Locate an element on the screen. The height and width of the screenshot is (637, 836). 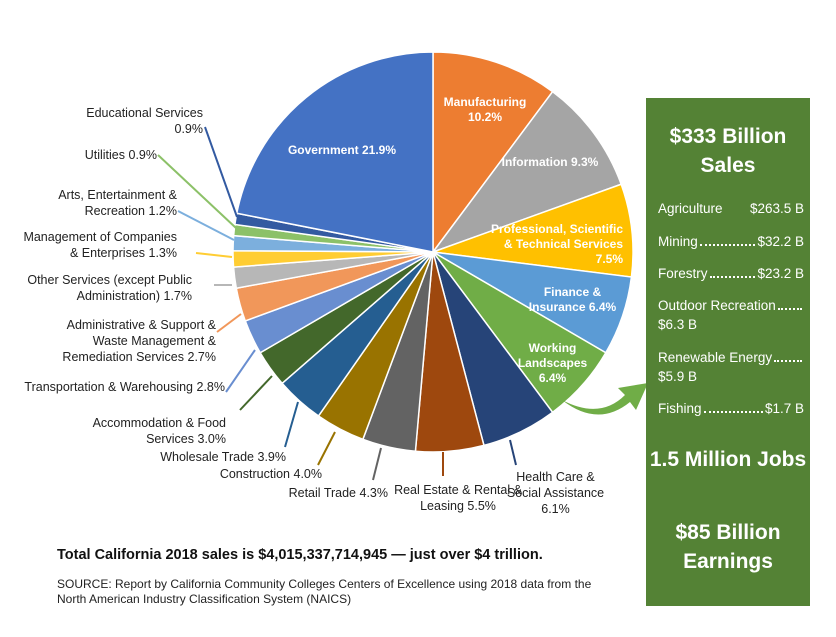
slice-label: Government 21.9% is located at coordinates (342, 150).